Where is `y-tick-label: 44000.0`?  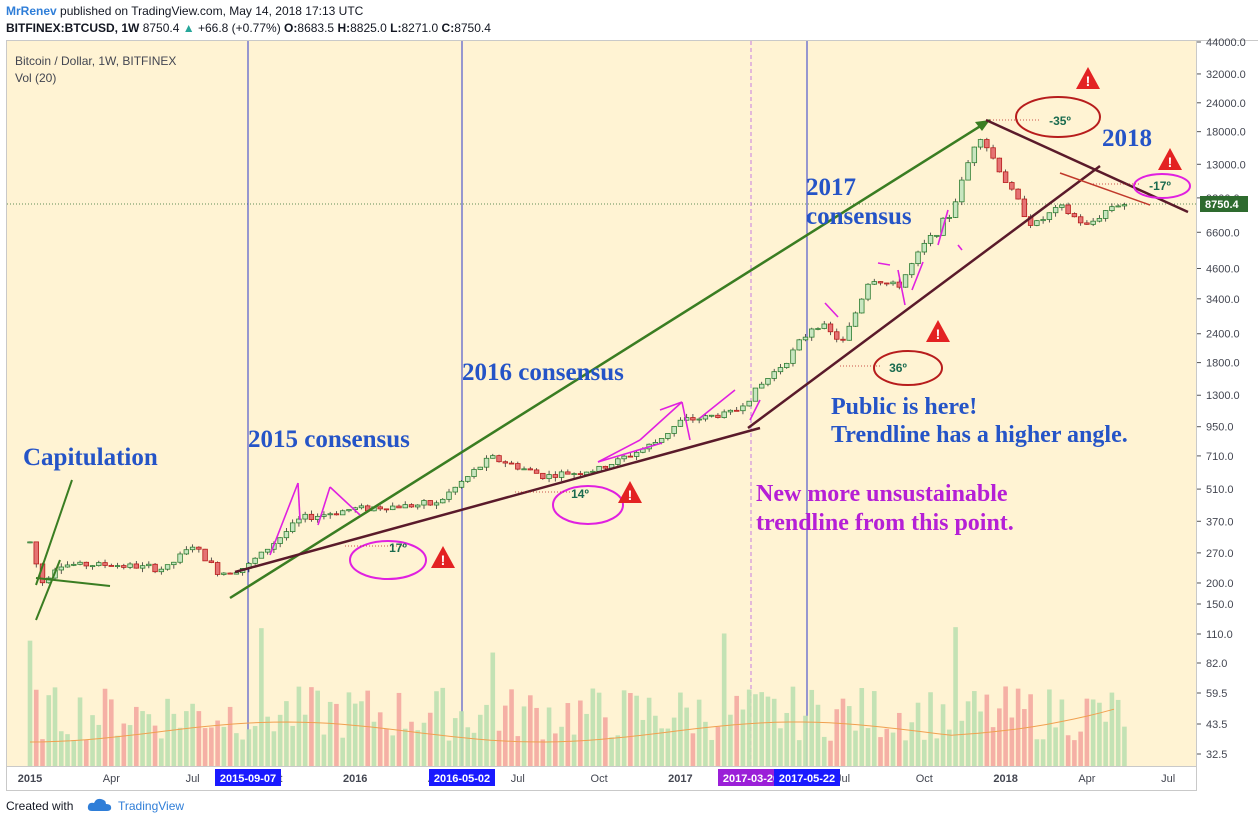 y-tick-label: 44000.0 is located at coordinates (1226, 43).